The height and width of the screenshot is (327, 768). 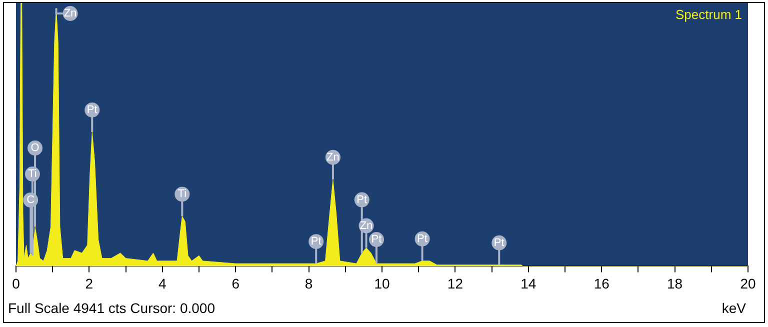 What do you see at coordinates (734, 308) in the screenshot?
I see `x-axis-title: keV` at bounding box center [734, 308].